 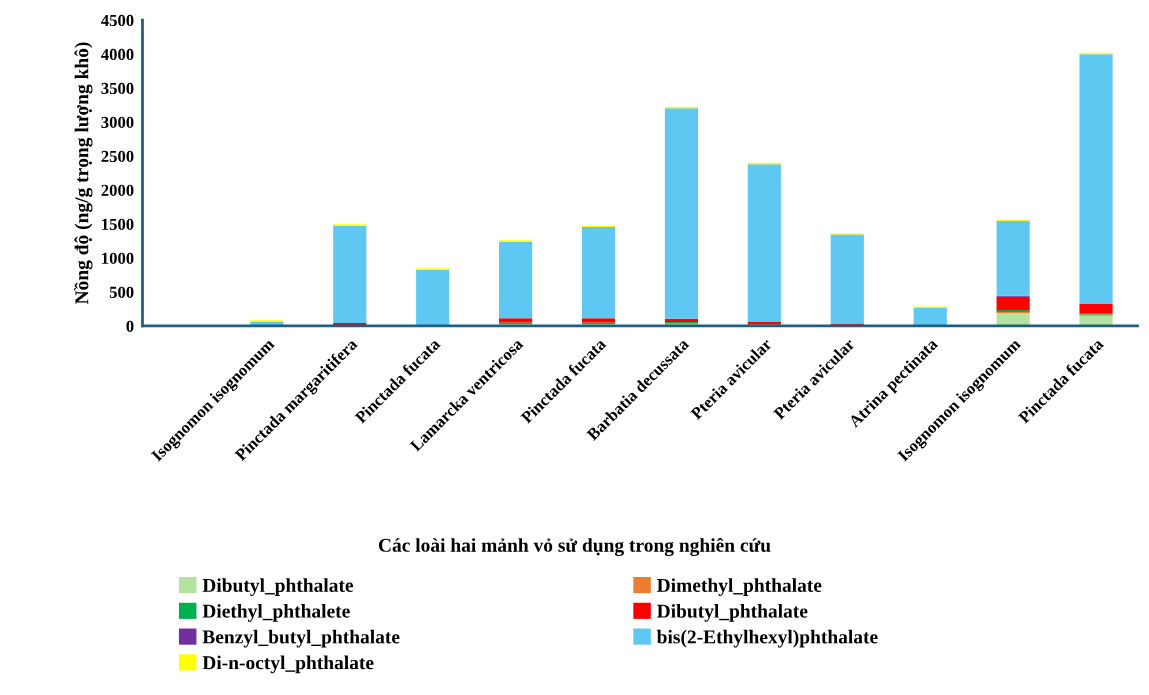 What do you see at coordinates (574, 546) in the screenshot?
I see `x-axis-title: Các loài hai mảnh vỏ sử dụng trong nghiên cứu` at bounding box center [574, 546].